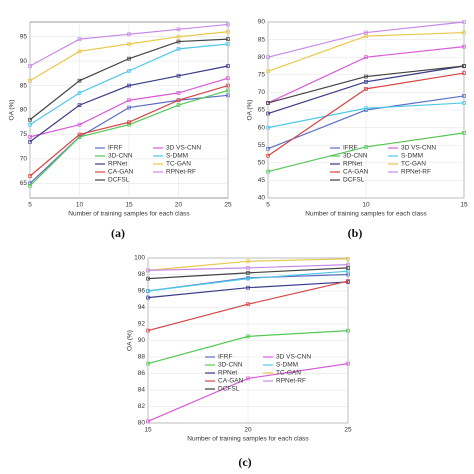  What do you see at coordinates (354, 180) in the screenshot?
I see `legend-label: DCFSL` at bounding box center [354, 180].